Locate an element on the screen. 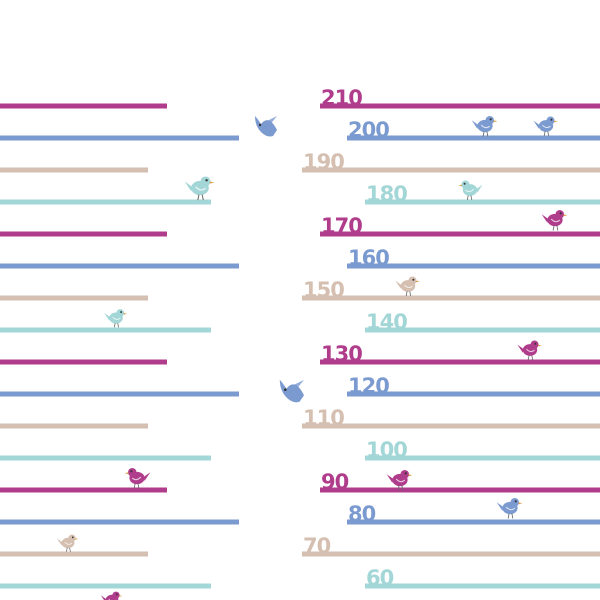 The height and width of the screenshot is (600, 600). height-label-60: 60 is located at coordinates (380, 578).